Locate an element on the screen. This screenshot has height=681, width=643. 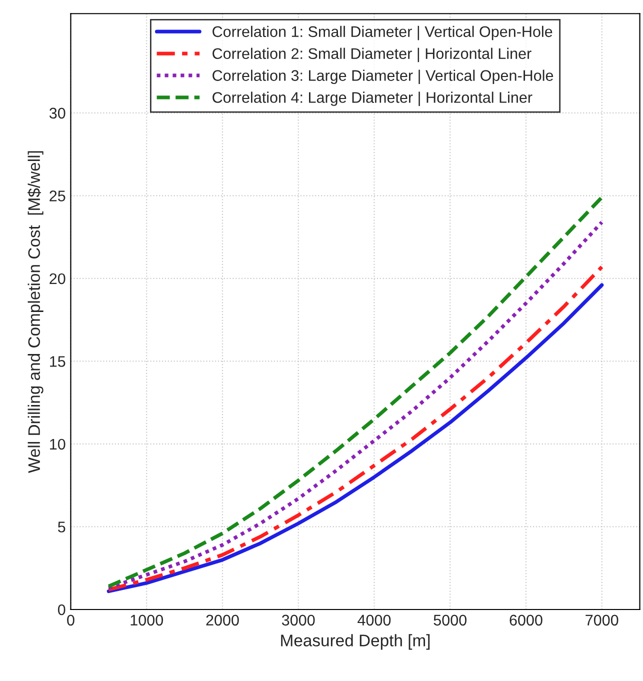
x-tick-label: 2000 is located at coordinates (222, 620).